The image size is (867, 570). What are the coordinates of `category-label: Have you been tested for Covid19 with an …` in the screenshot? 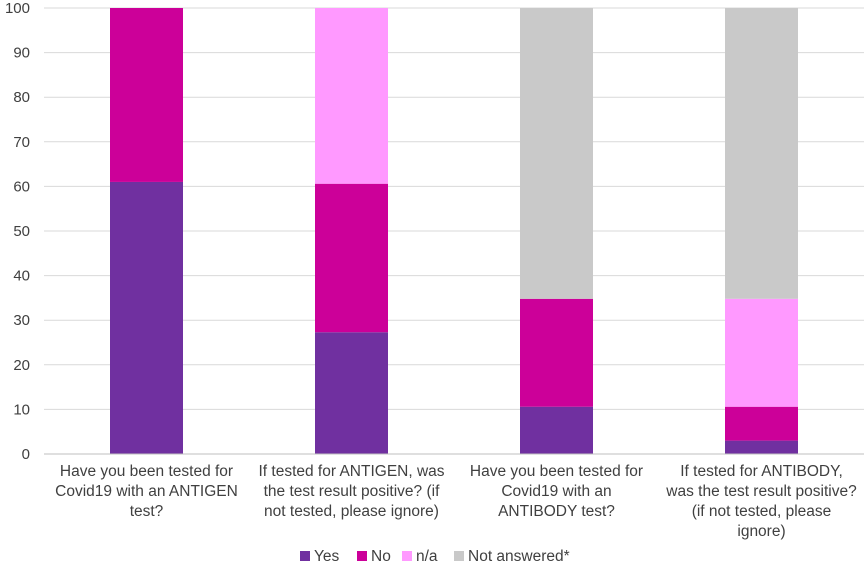 It's located at (146, 491).